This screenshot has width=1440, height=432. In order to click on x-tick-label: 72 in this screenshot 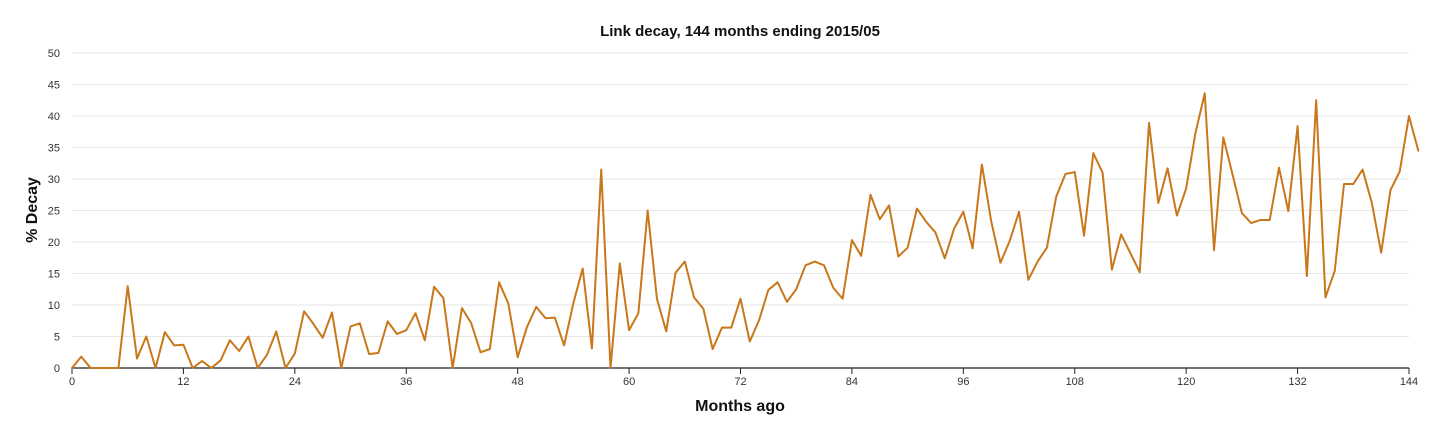, I will do `click(740, 382)`.